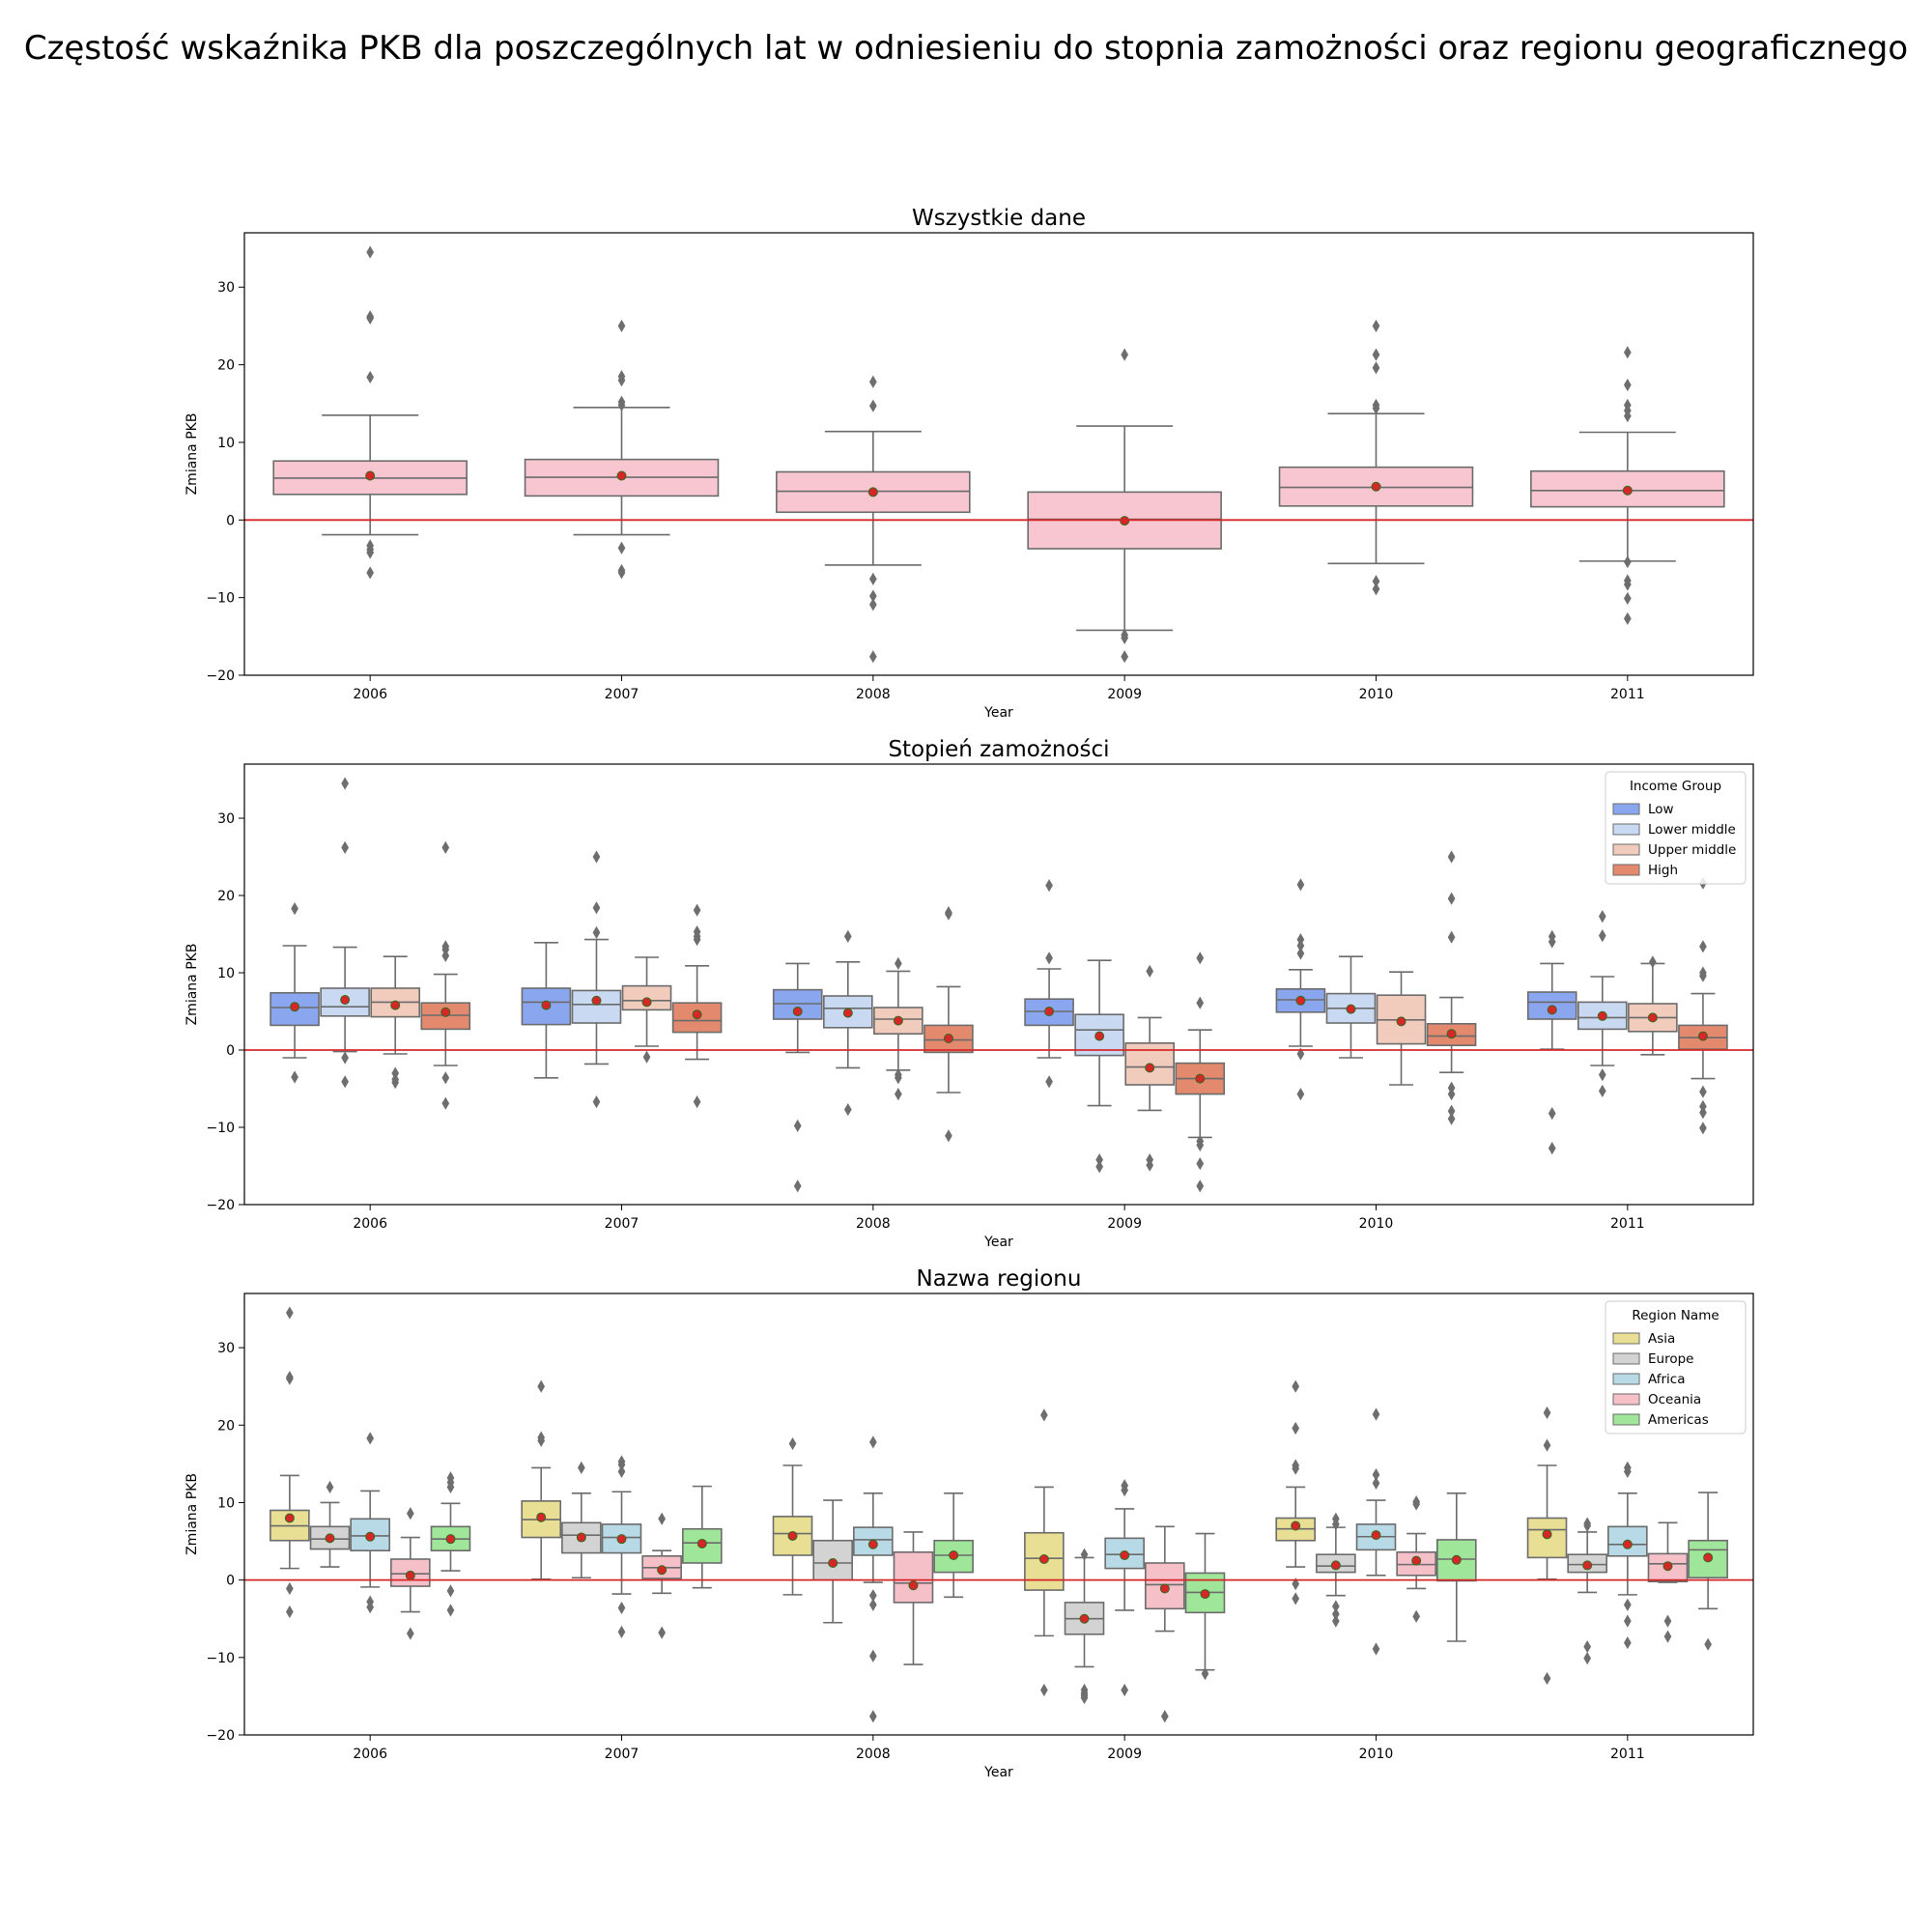  I want to click on legend-label: Asia, so click(1661, 1339).